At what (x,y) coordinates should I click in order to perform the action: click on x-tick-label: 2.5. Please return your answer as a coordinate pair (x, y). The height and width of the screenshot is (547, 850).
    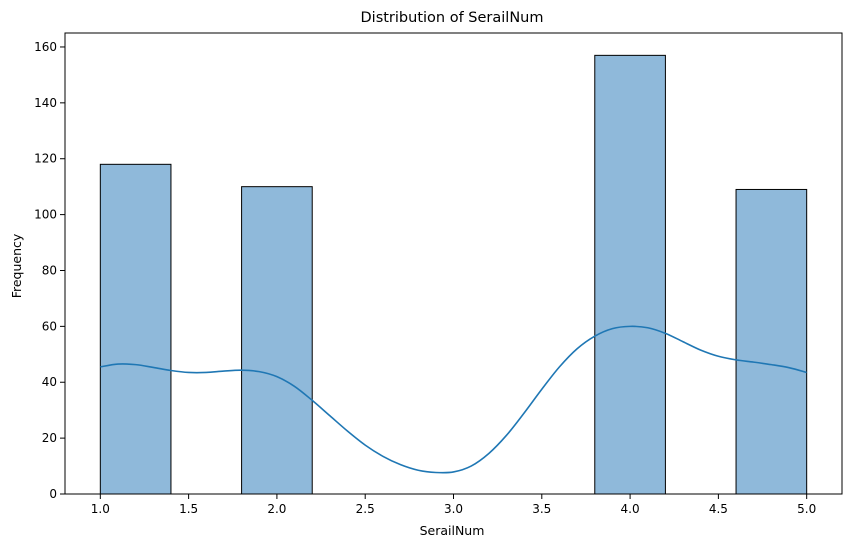
    Looking at the image, I should click on (365, 509).